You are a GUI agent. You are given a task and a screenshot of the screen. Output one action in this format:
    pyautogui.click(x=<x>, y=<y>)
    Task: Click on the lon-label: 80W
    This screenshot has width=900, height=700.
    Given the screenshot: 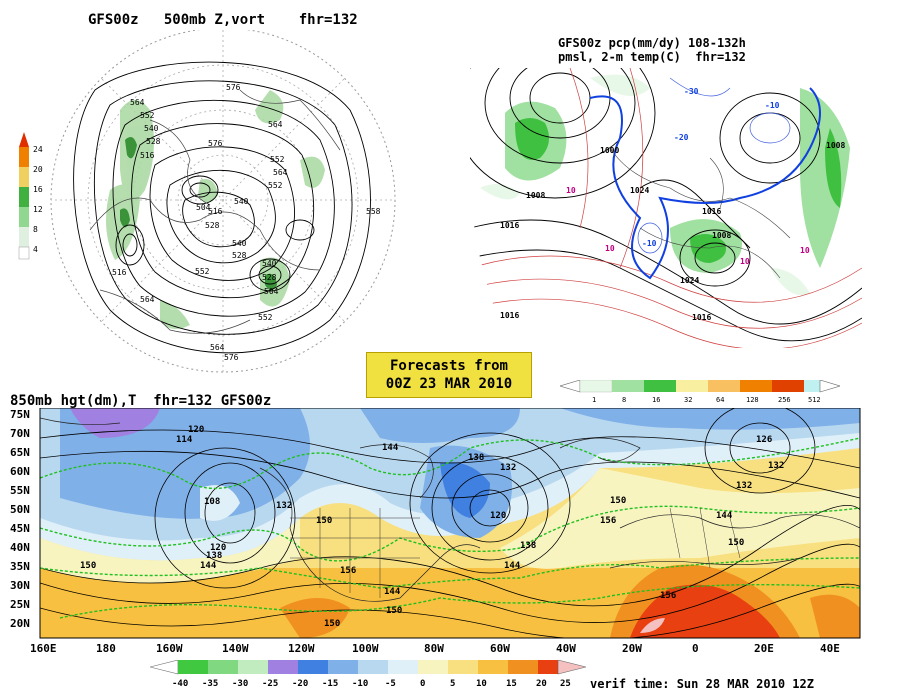 What is the action you would take?
    pyautogui.click(x=434, y=648)
    